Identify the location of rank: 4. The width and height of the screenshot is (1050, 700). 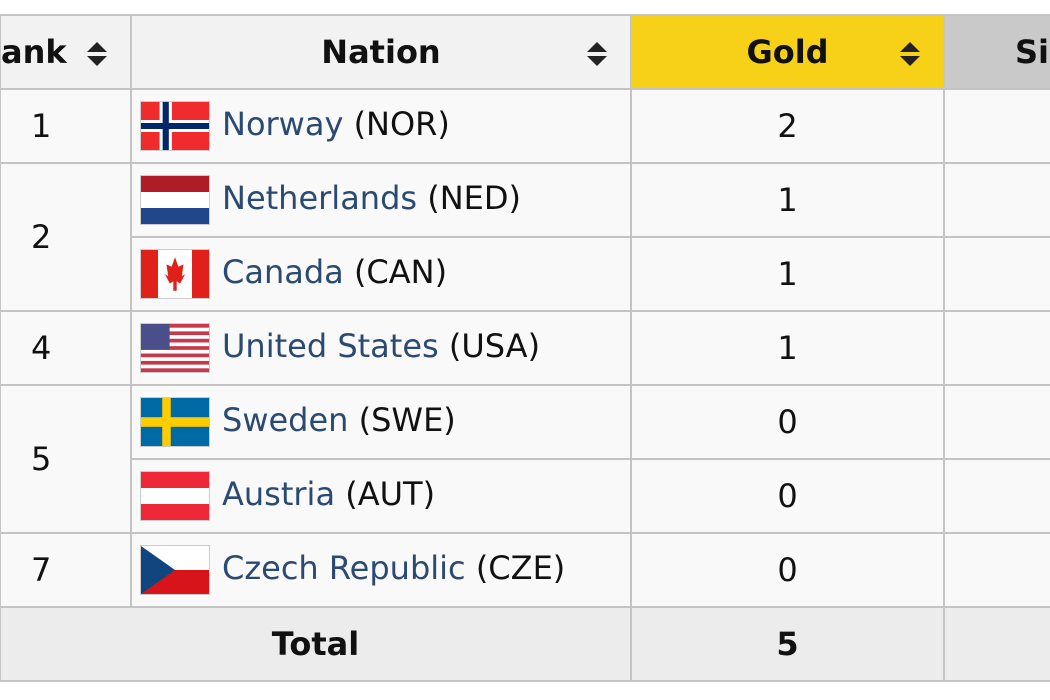
(66, 348).